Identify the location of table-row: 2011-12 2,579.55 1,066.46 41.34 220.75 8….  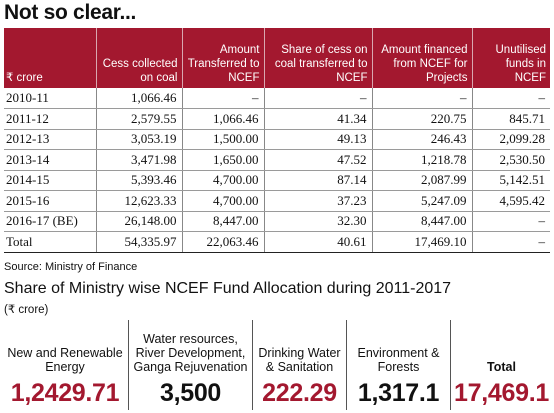
(277, 119).